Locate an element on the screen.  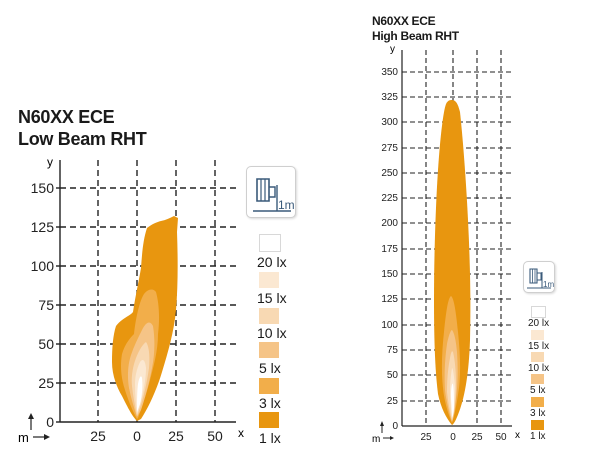
high-beam-title: N60XX ECE High Beam RHT is located at coordinates (415, 29).